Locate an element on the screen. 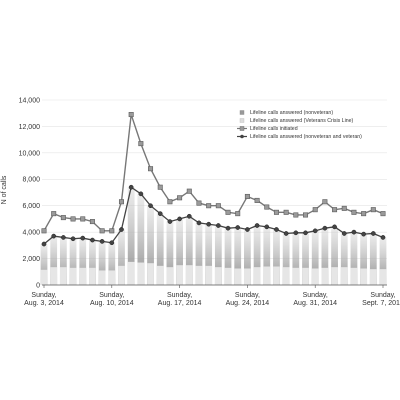  y-tick-label: 0 is located at coordinates (38, 285).